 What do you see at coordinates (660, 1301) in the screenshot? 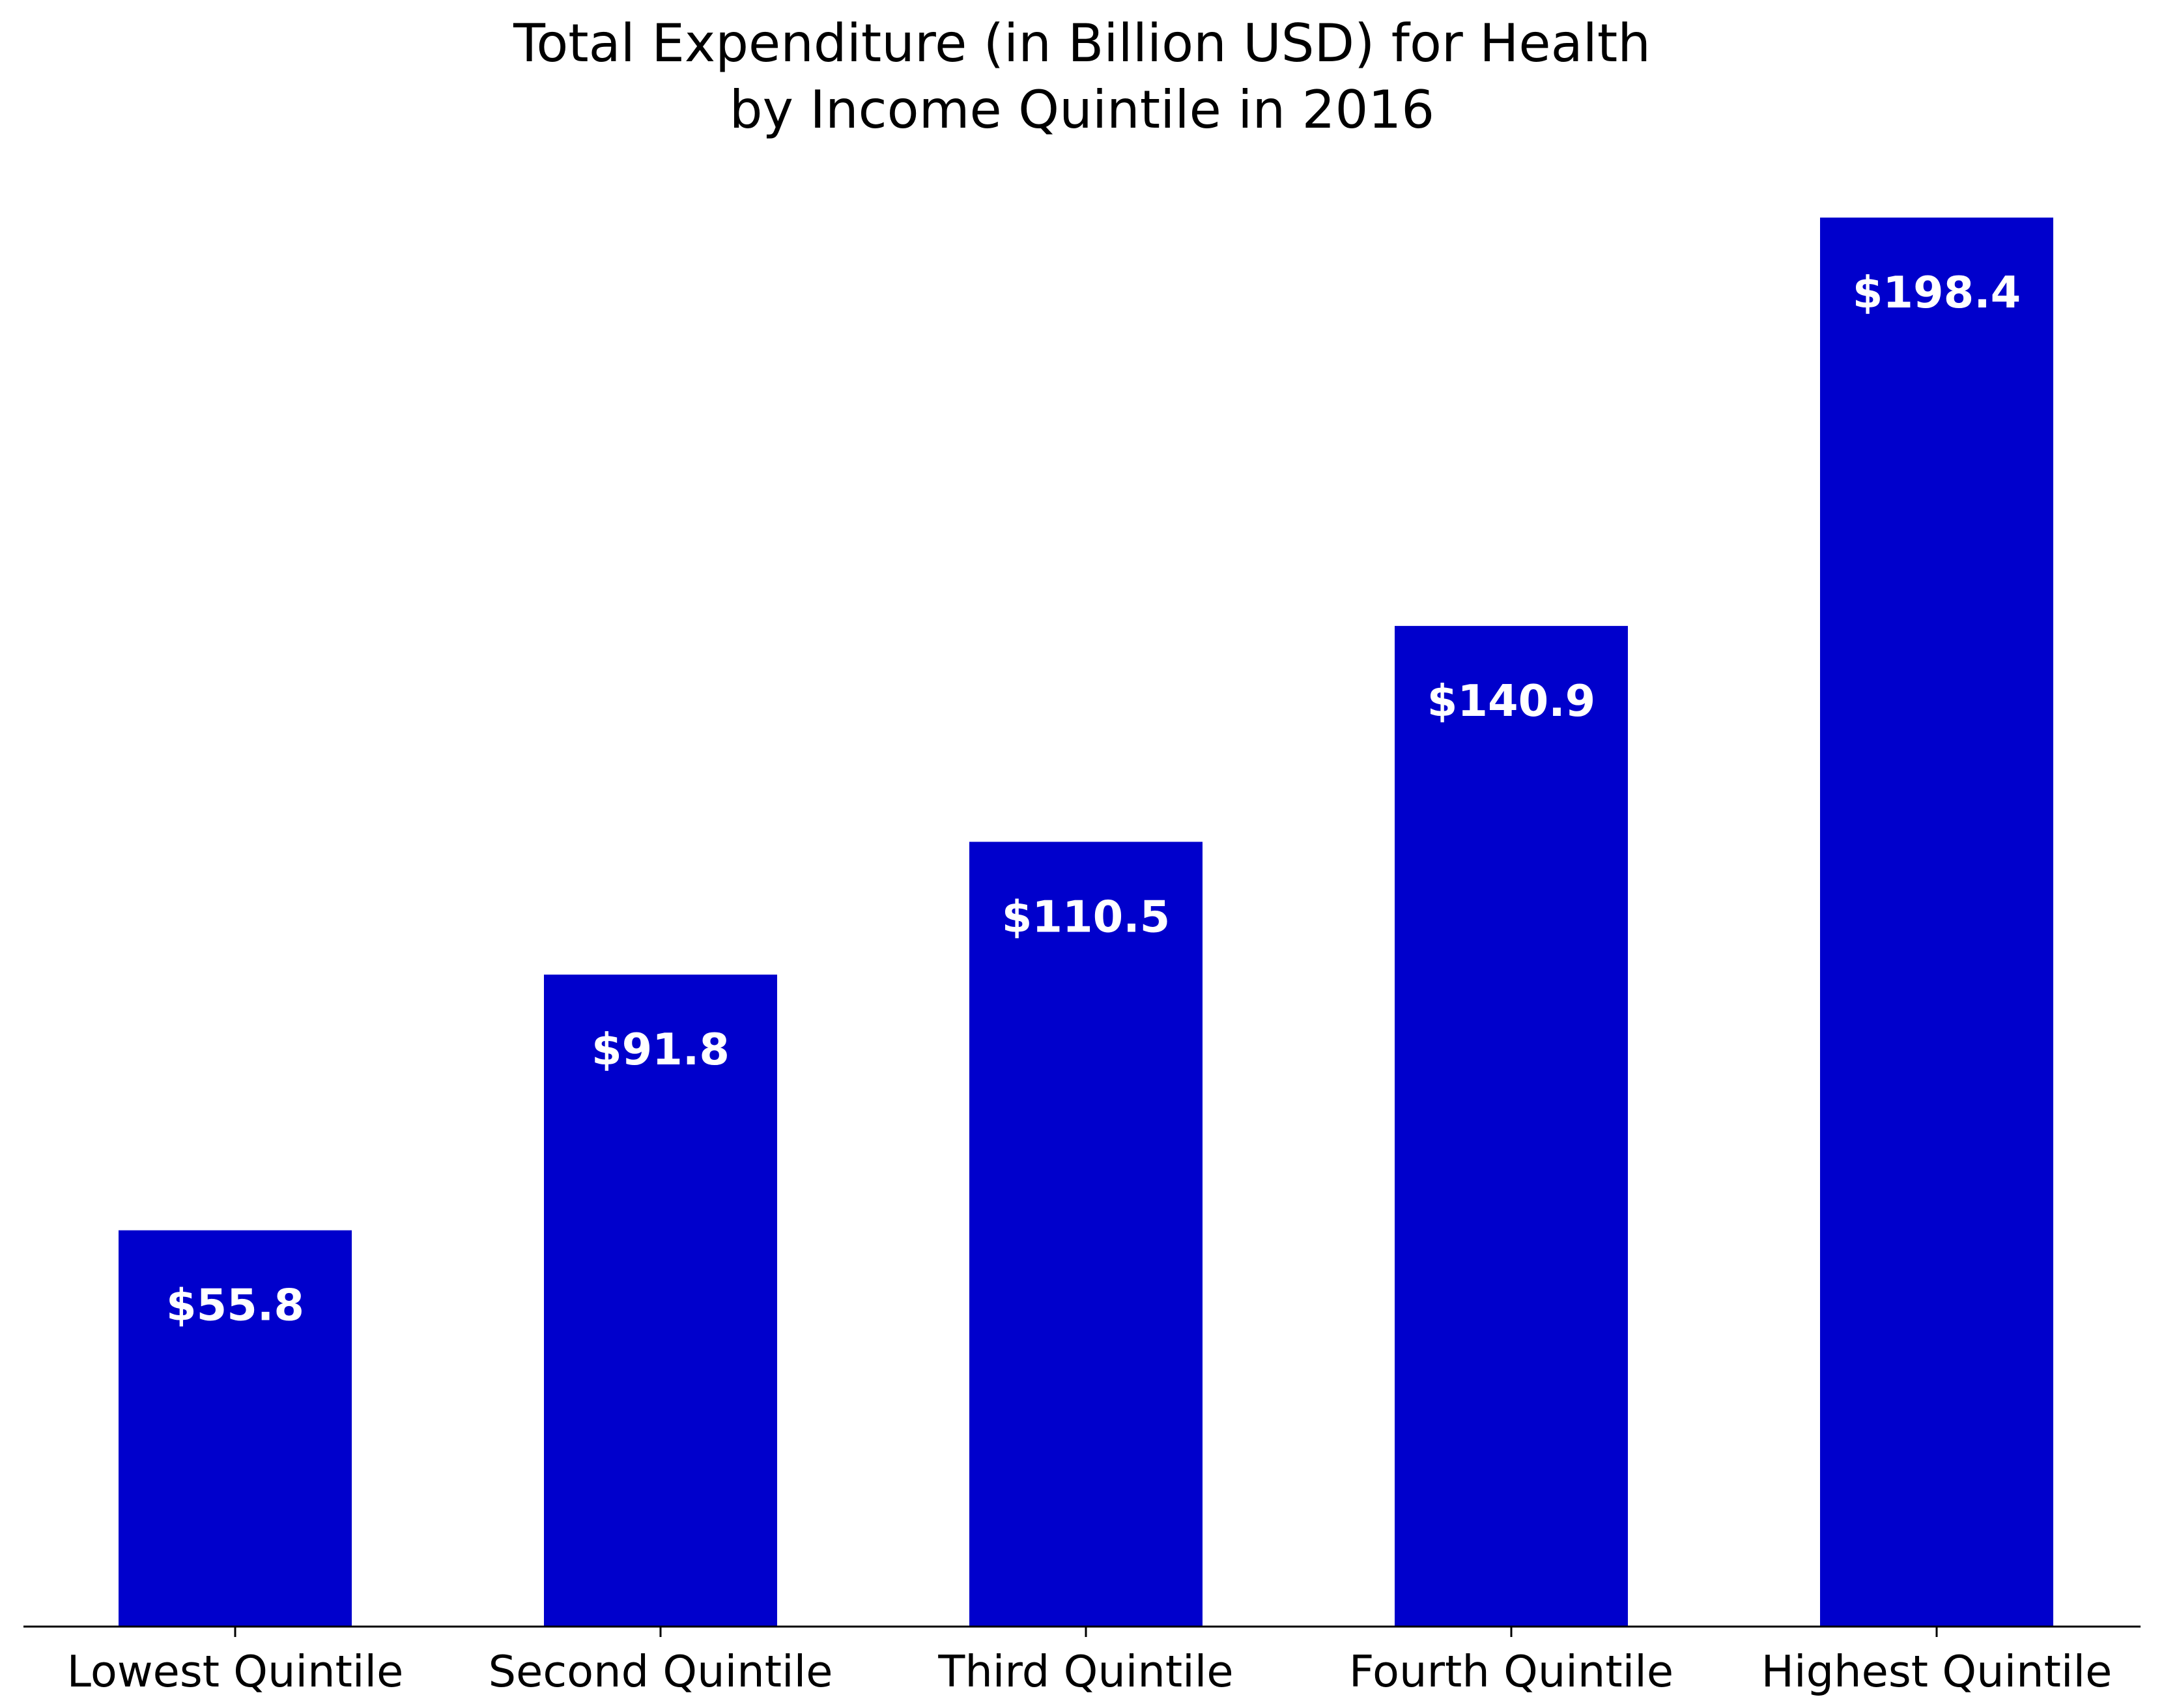
I see `bar-second-quintile` at bounding box center [660, 1301].